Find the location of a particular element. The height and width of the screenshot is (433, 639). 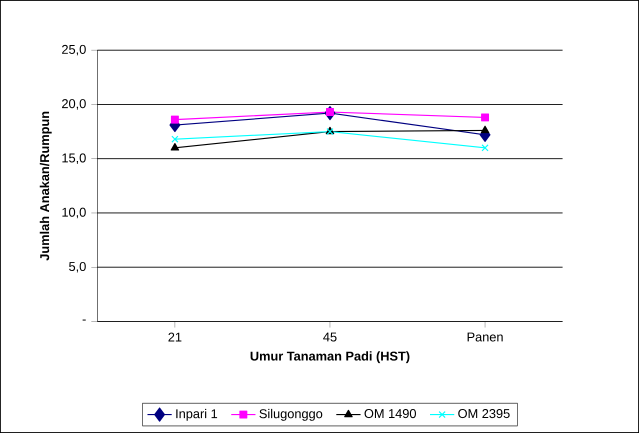

x-tick-label: 21 is located at coordinates (175, 337).